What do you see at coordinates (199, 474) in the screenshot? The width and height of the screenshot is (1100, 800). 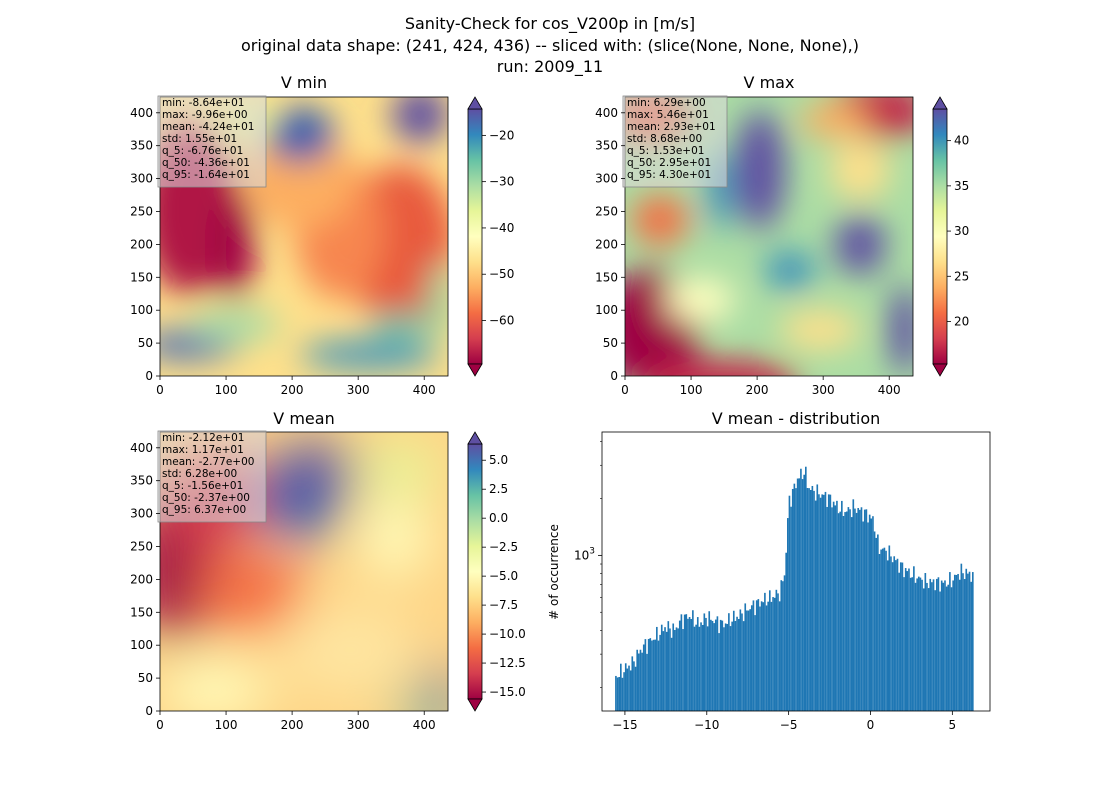 I see `stat-line: std: 6.28e+00` at bounding box center [199, 474].